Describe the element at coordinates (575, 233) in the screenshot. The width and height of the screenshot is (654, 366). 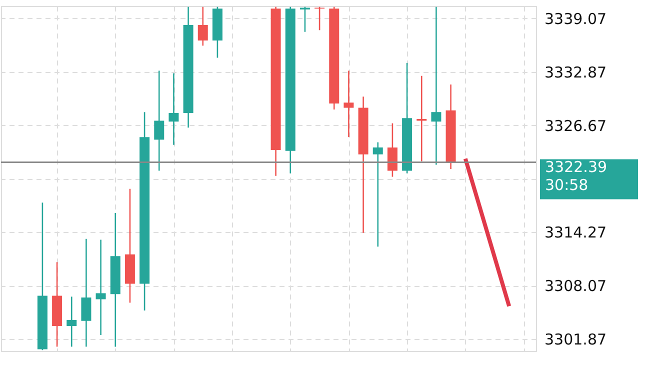
I see `y-tick-label: 3314.27` at that location.